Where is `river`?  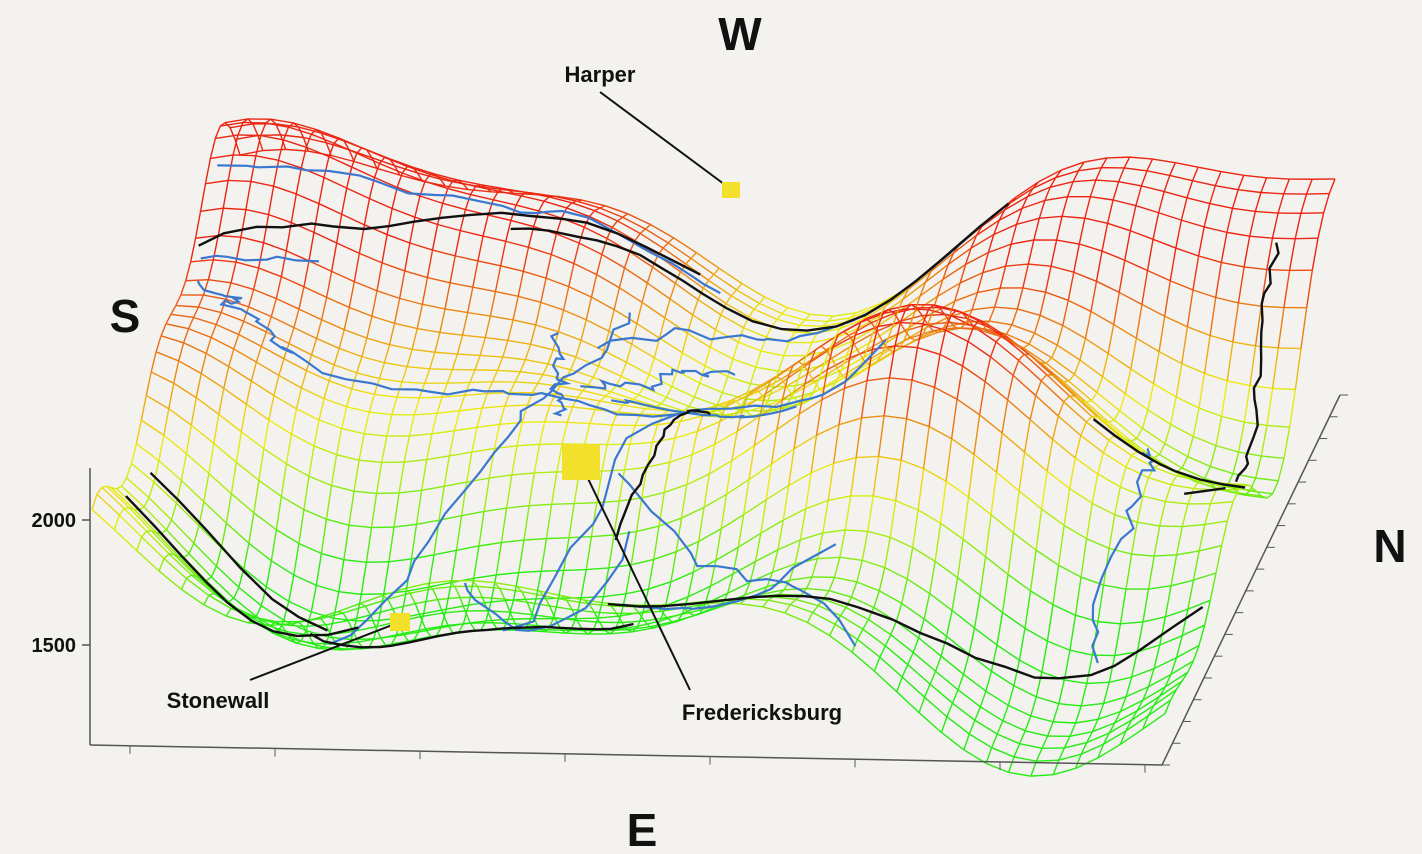 river is located at coordinates (694, 485).